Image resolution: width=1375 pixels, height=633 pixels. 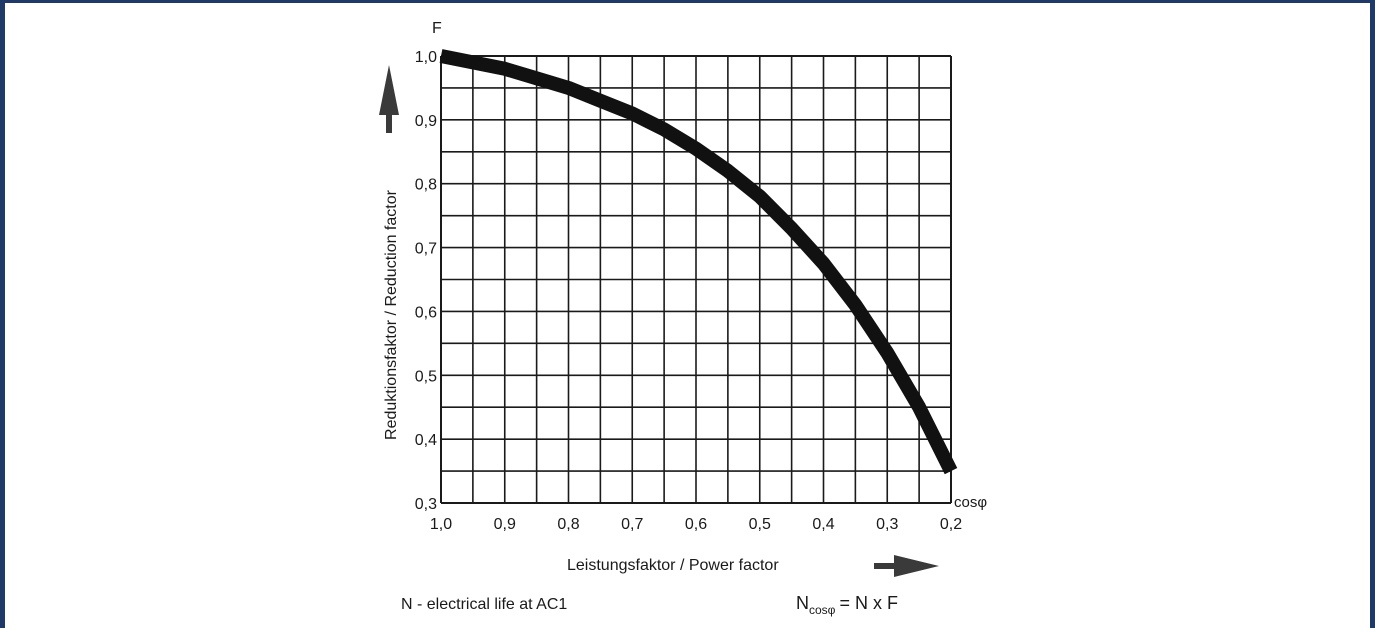 What do you see at coordinates (887, 524) in the screenshot?
I see `x-tick-label: 0,3` at bounding box center [887, 524].